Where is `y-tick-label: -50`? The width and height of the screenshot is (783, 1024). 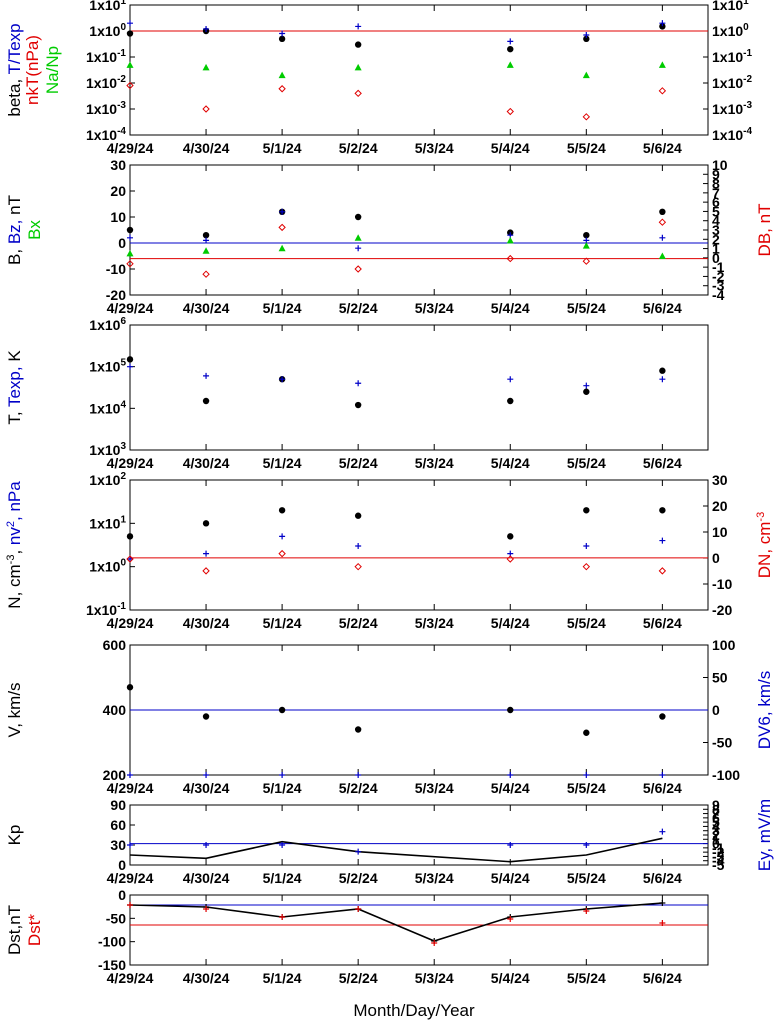 y-tick-label: -50 is located at coordinates (116, 918).